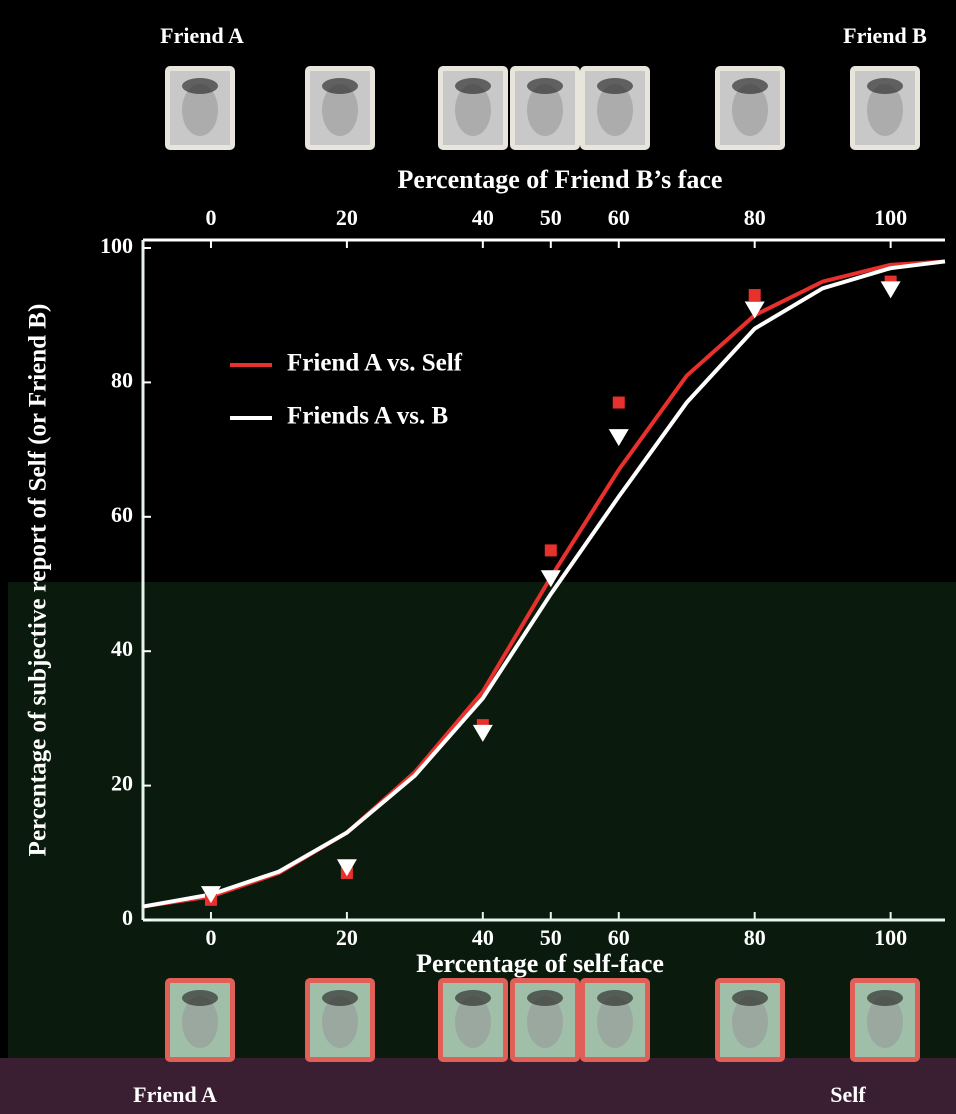 The height and width of the screenshot is (1114, 956). What do you see at coordinates (122, 379) in the screenshot?
I see `y-tick-label: 80` at bounding box center [122, 379].